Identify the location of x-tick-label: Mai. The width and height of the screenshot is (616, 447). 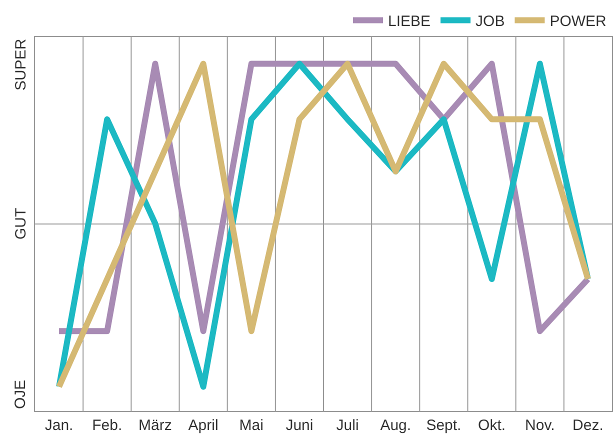
(251, 425).